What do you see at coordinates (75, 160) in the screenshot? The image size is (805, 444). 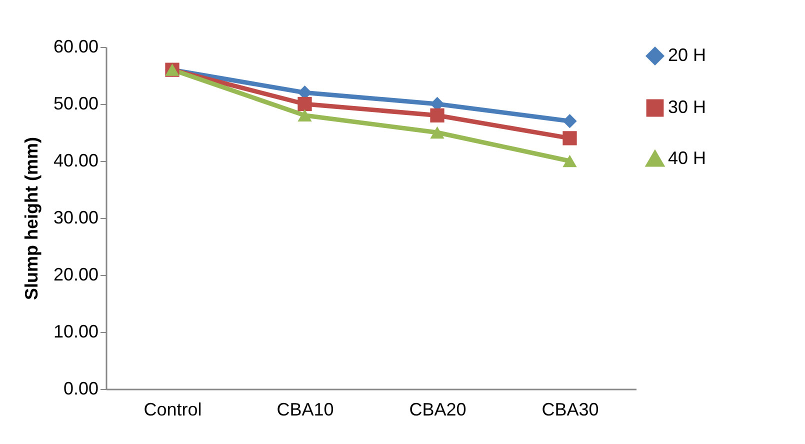 I see `y-tick-label: 40.00` at bounding box center [75, 160].